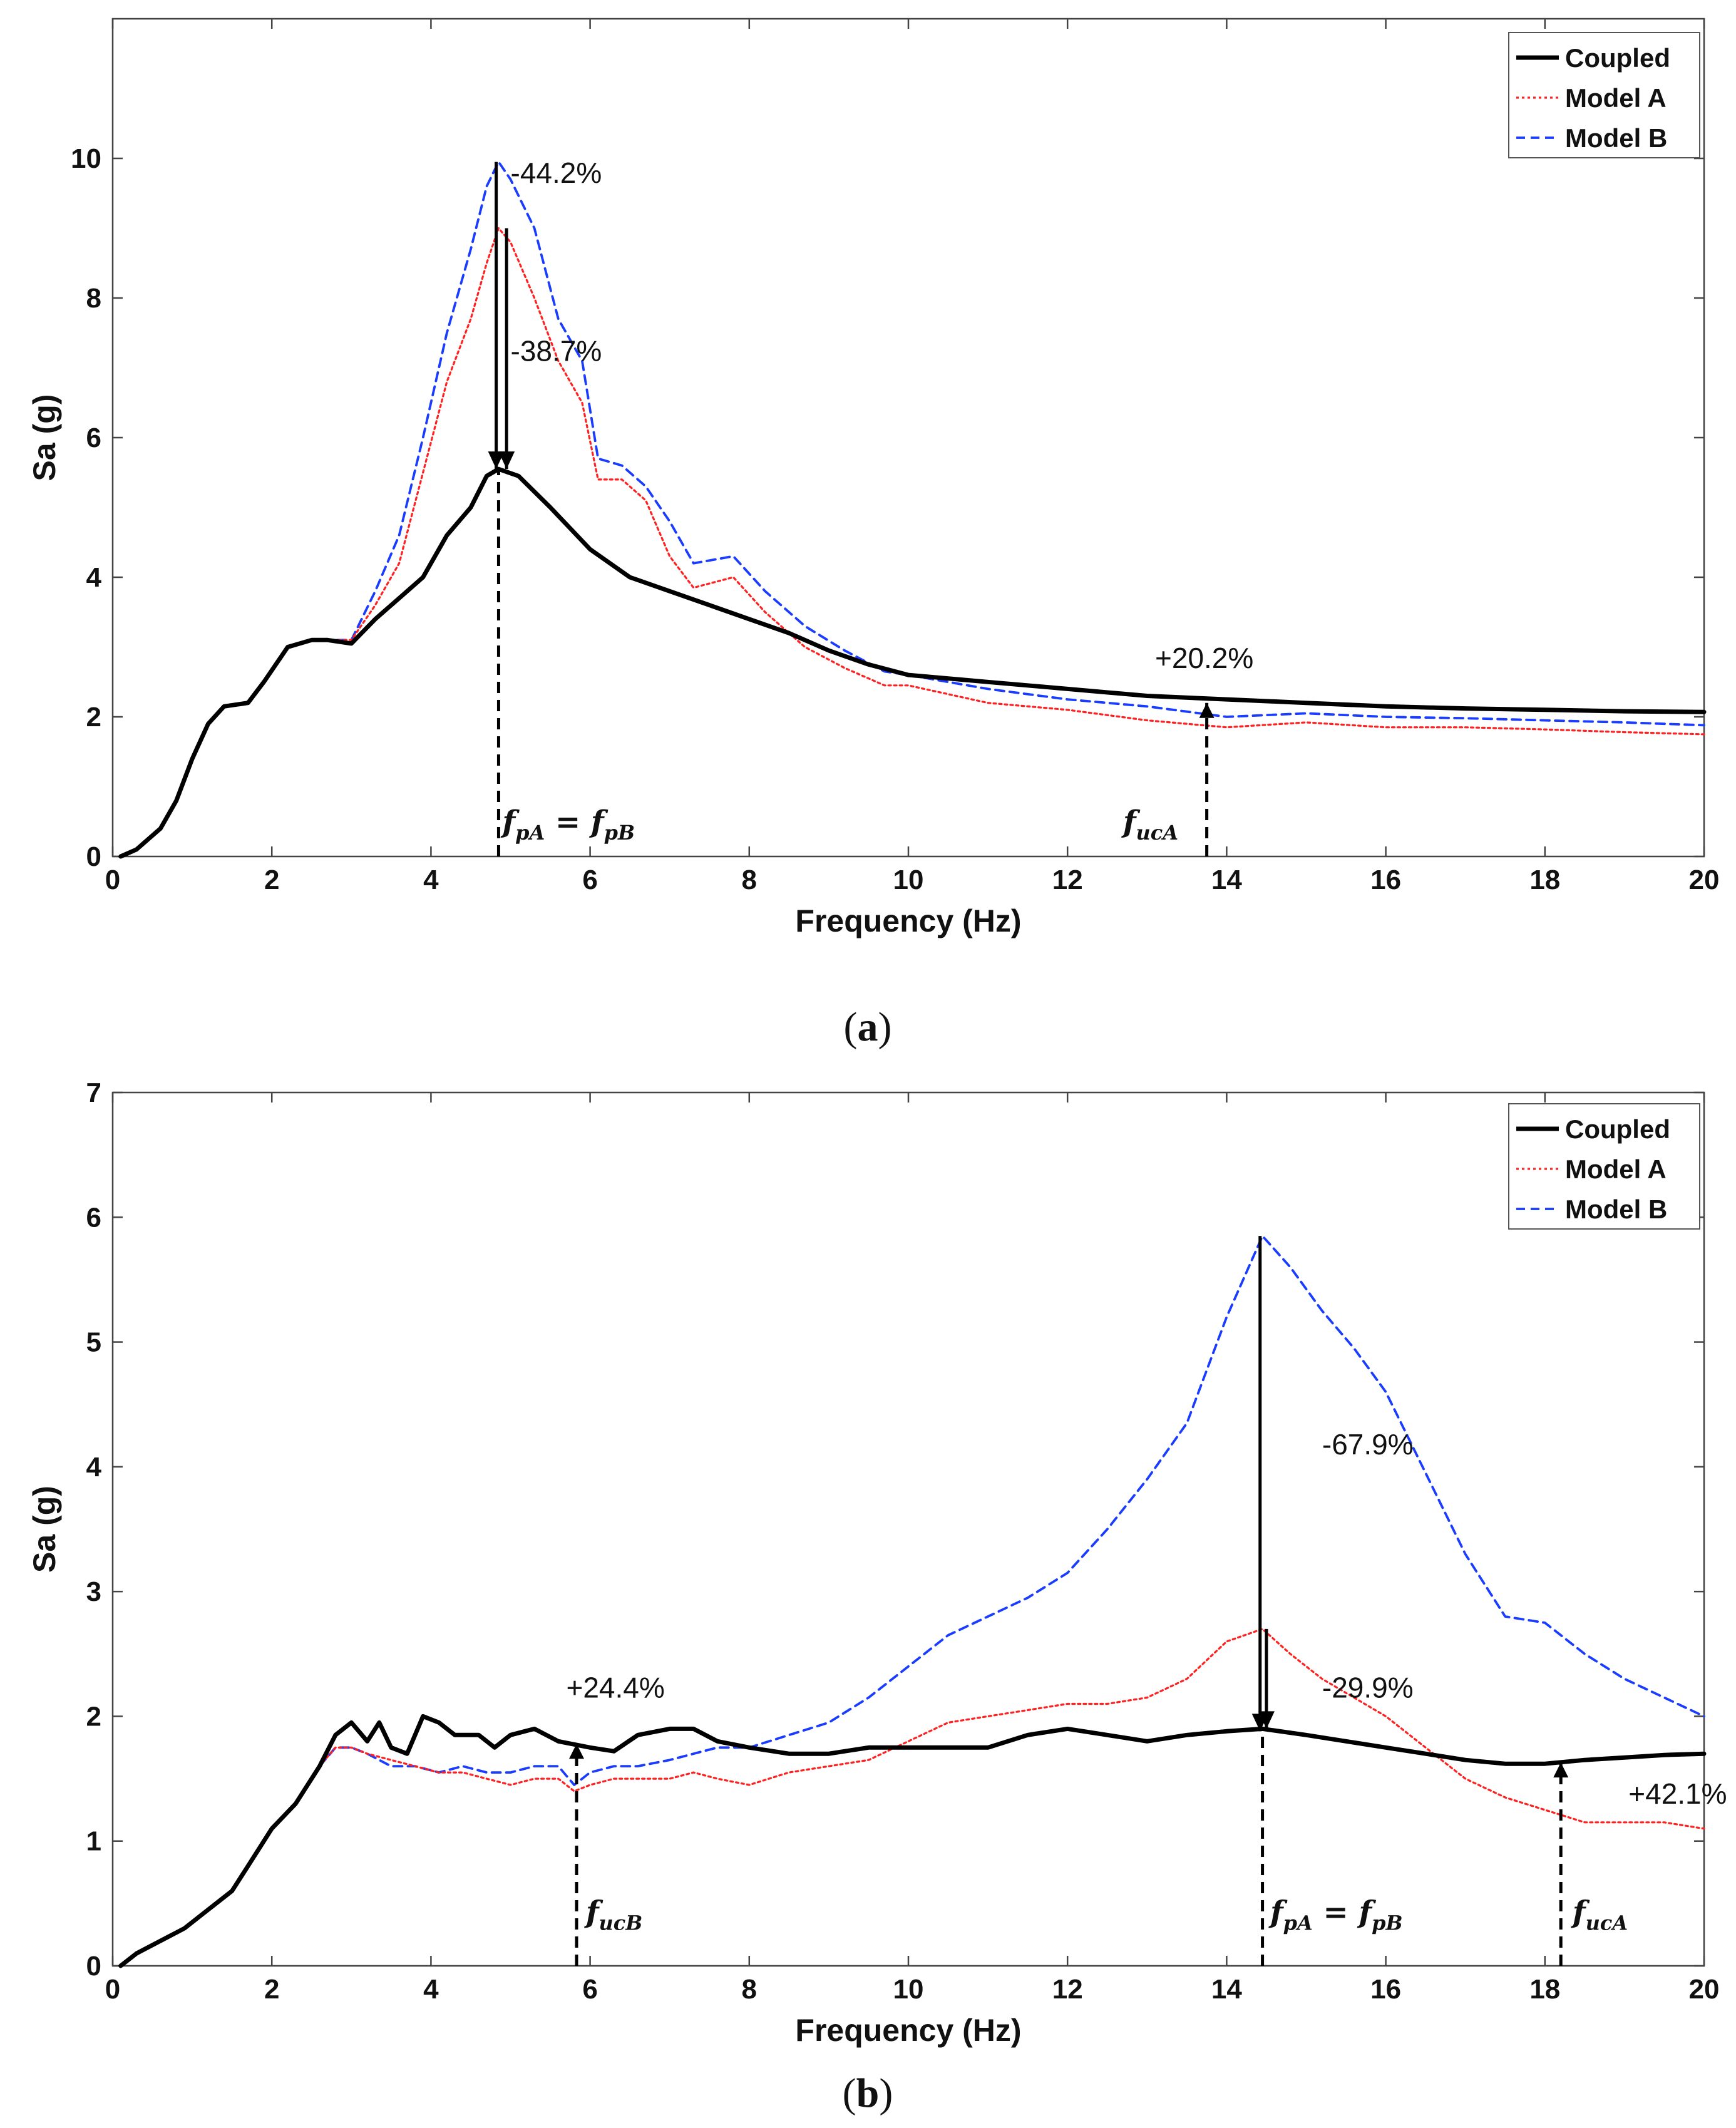  Describe the element at coordinates (556, 350) in the screenshot. I see `annotation-percent: -38.7%` at that location.